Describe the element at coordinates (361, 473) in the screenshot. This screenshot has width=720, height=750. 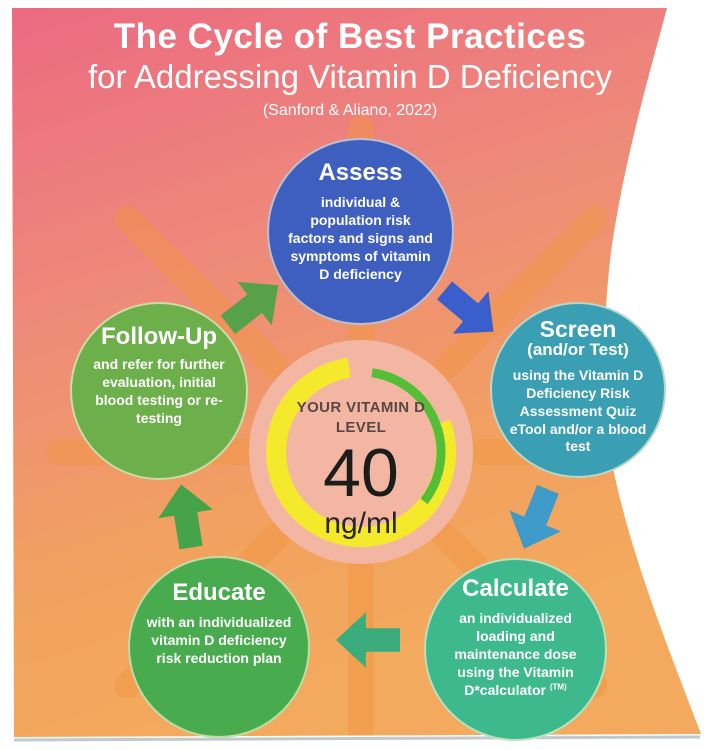
I see `gauge-value: 40` at that location.